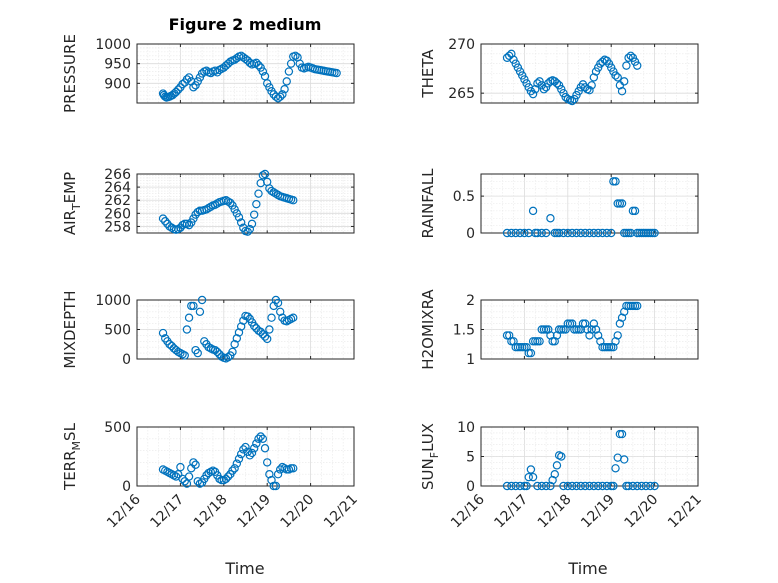  Describe the element at coordinates (228, 329) in the screenshot. I see `markers-mixdepth` at that location.